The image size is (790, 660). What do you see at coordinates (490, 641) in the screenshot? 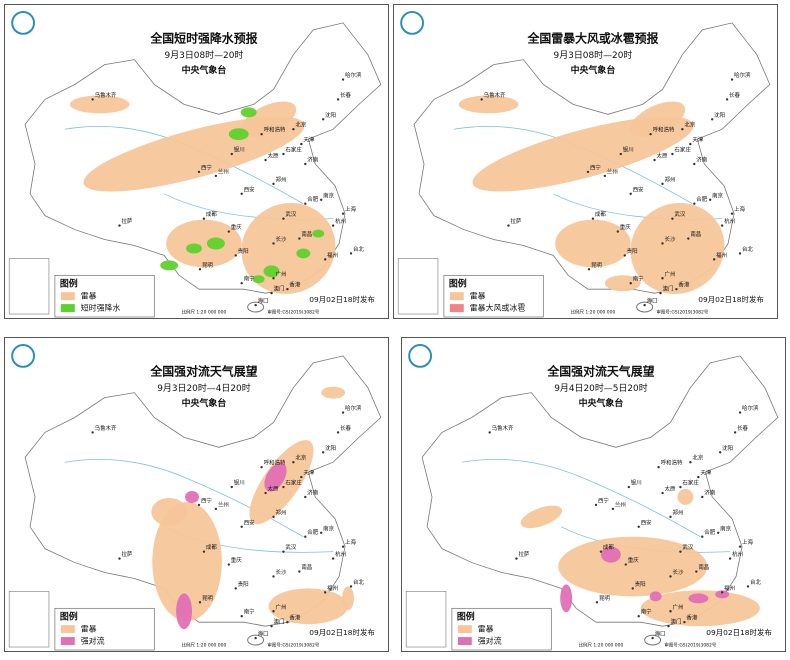
I see `legend-label: 强对流` at bounding box center [490, 641].